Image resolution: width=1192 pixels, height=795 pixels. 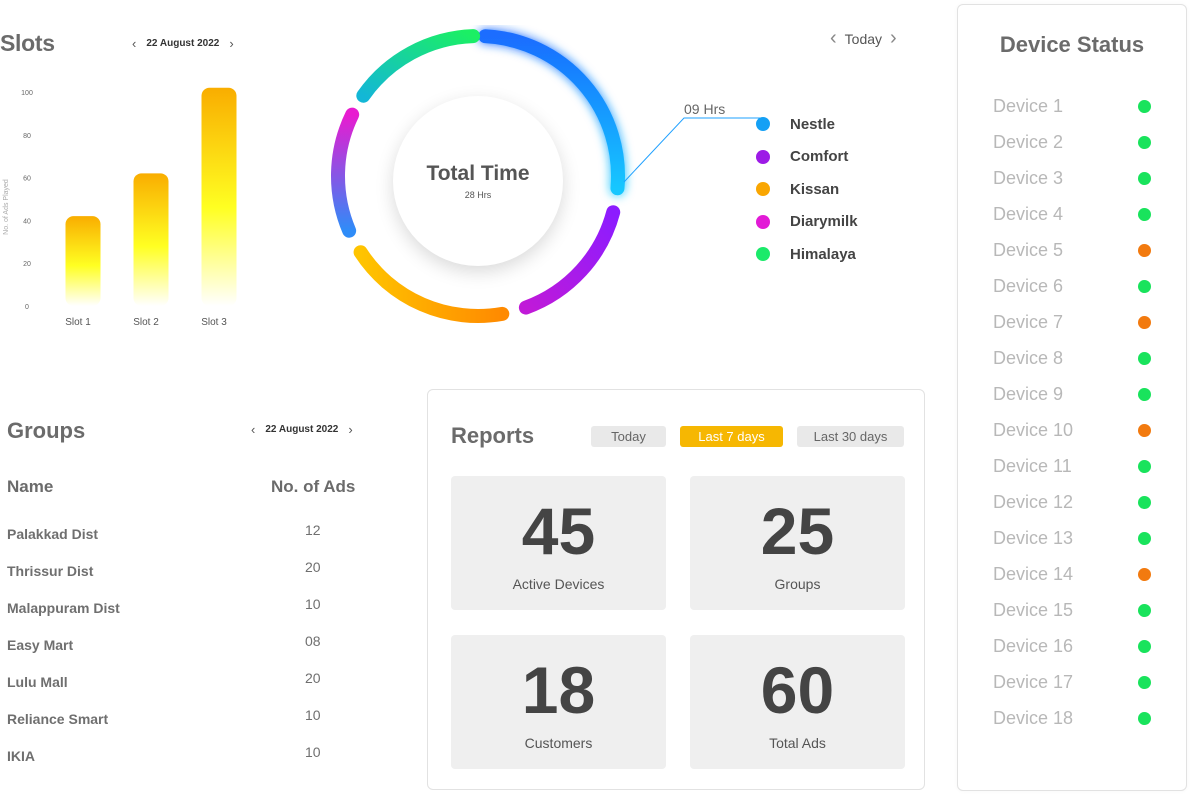 I want to click on segment-nestle, so click(x=551, y=112).